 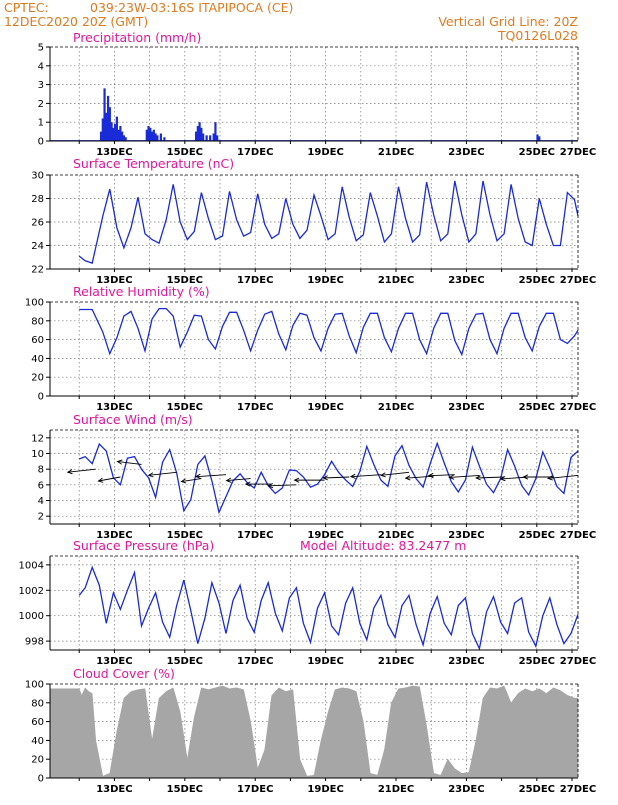 What do you see at coordinates (325, 407) in the screenshot?
I see `xtick-label-rh: 19DEC` at bounding box center [325, 407].